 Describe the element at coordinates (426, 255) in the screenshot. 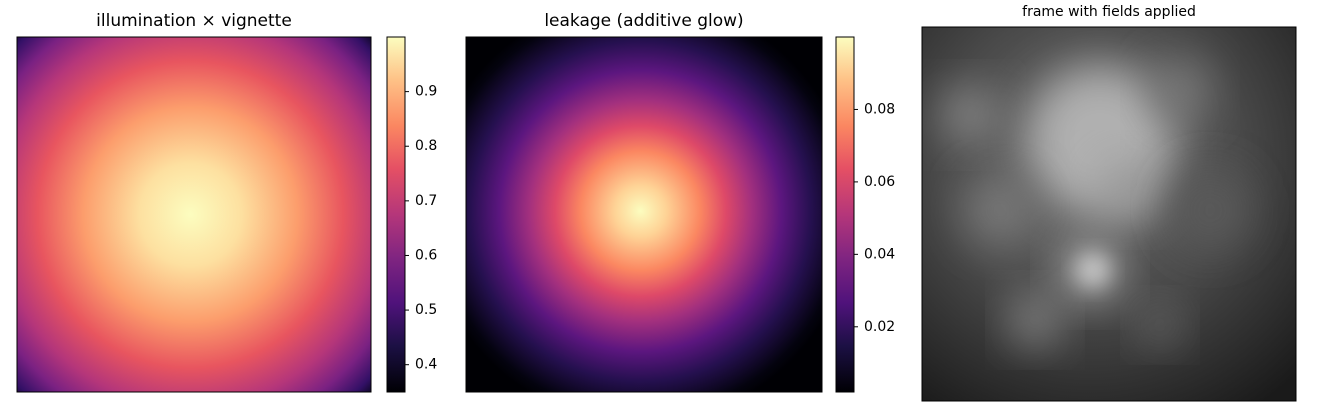

I see `colorbar-tick-label: 0.6` at that location.